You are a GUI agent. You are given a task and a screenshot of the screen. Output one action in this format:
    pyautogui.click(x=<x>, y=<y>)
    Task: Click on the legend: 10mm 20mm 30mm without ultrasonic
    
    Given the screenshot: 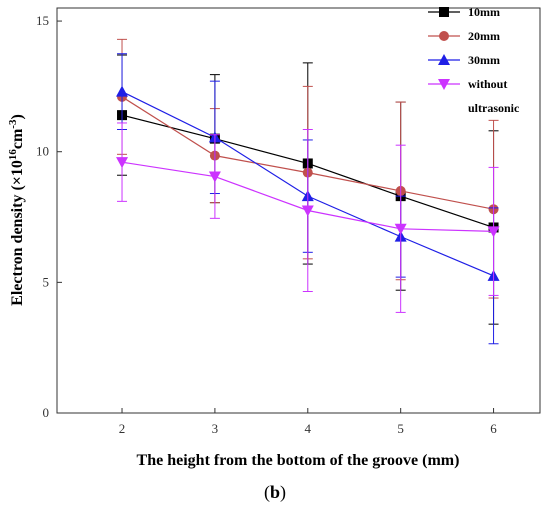 What is the action you would take?
    pyautogui.click(x=474, y=60)
    